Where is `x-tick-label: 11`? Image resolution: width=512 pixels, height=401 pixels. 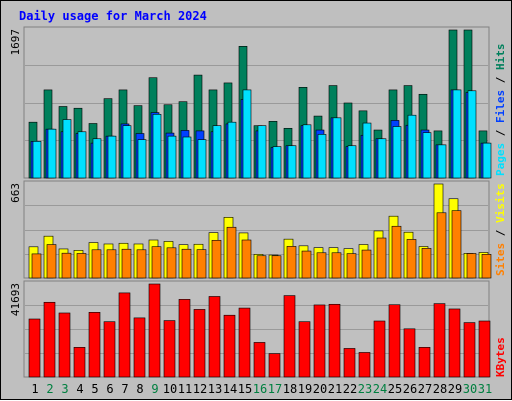 x-tick-label: 11 is located at coordinates (185, 389).